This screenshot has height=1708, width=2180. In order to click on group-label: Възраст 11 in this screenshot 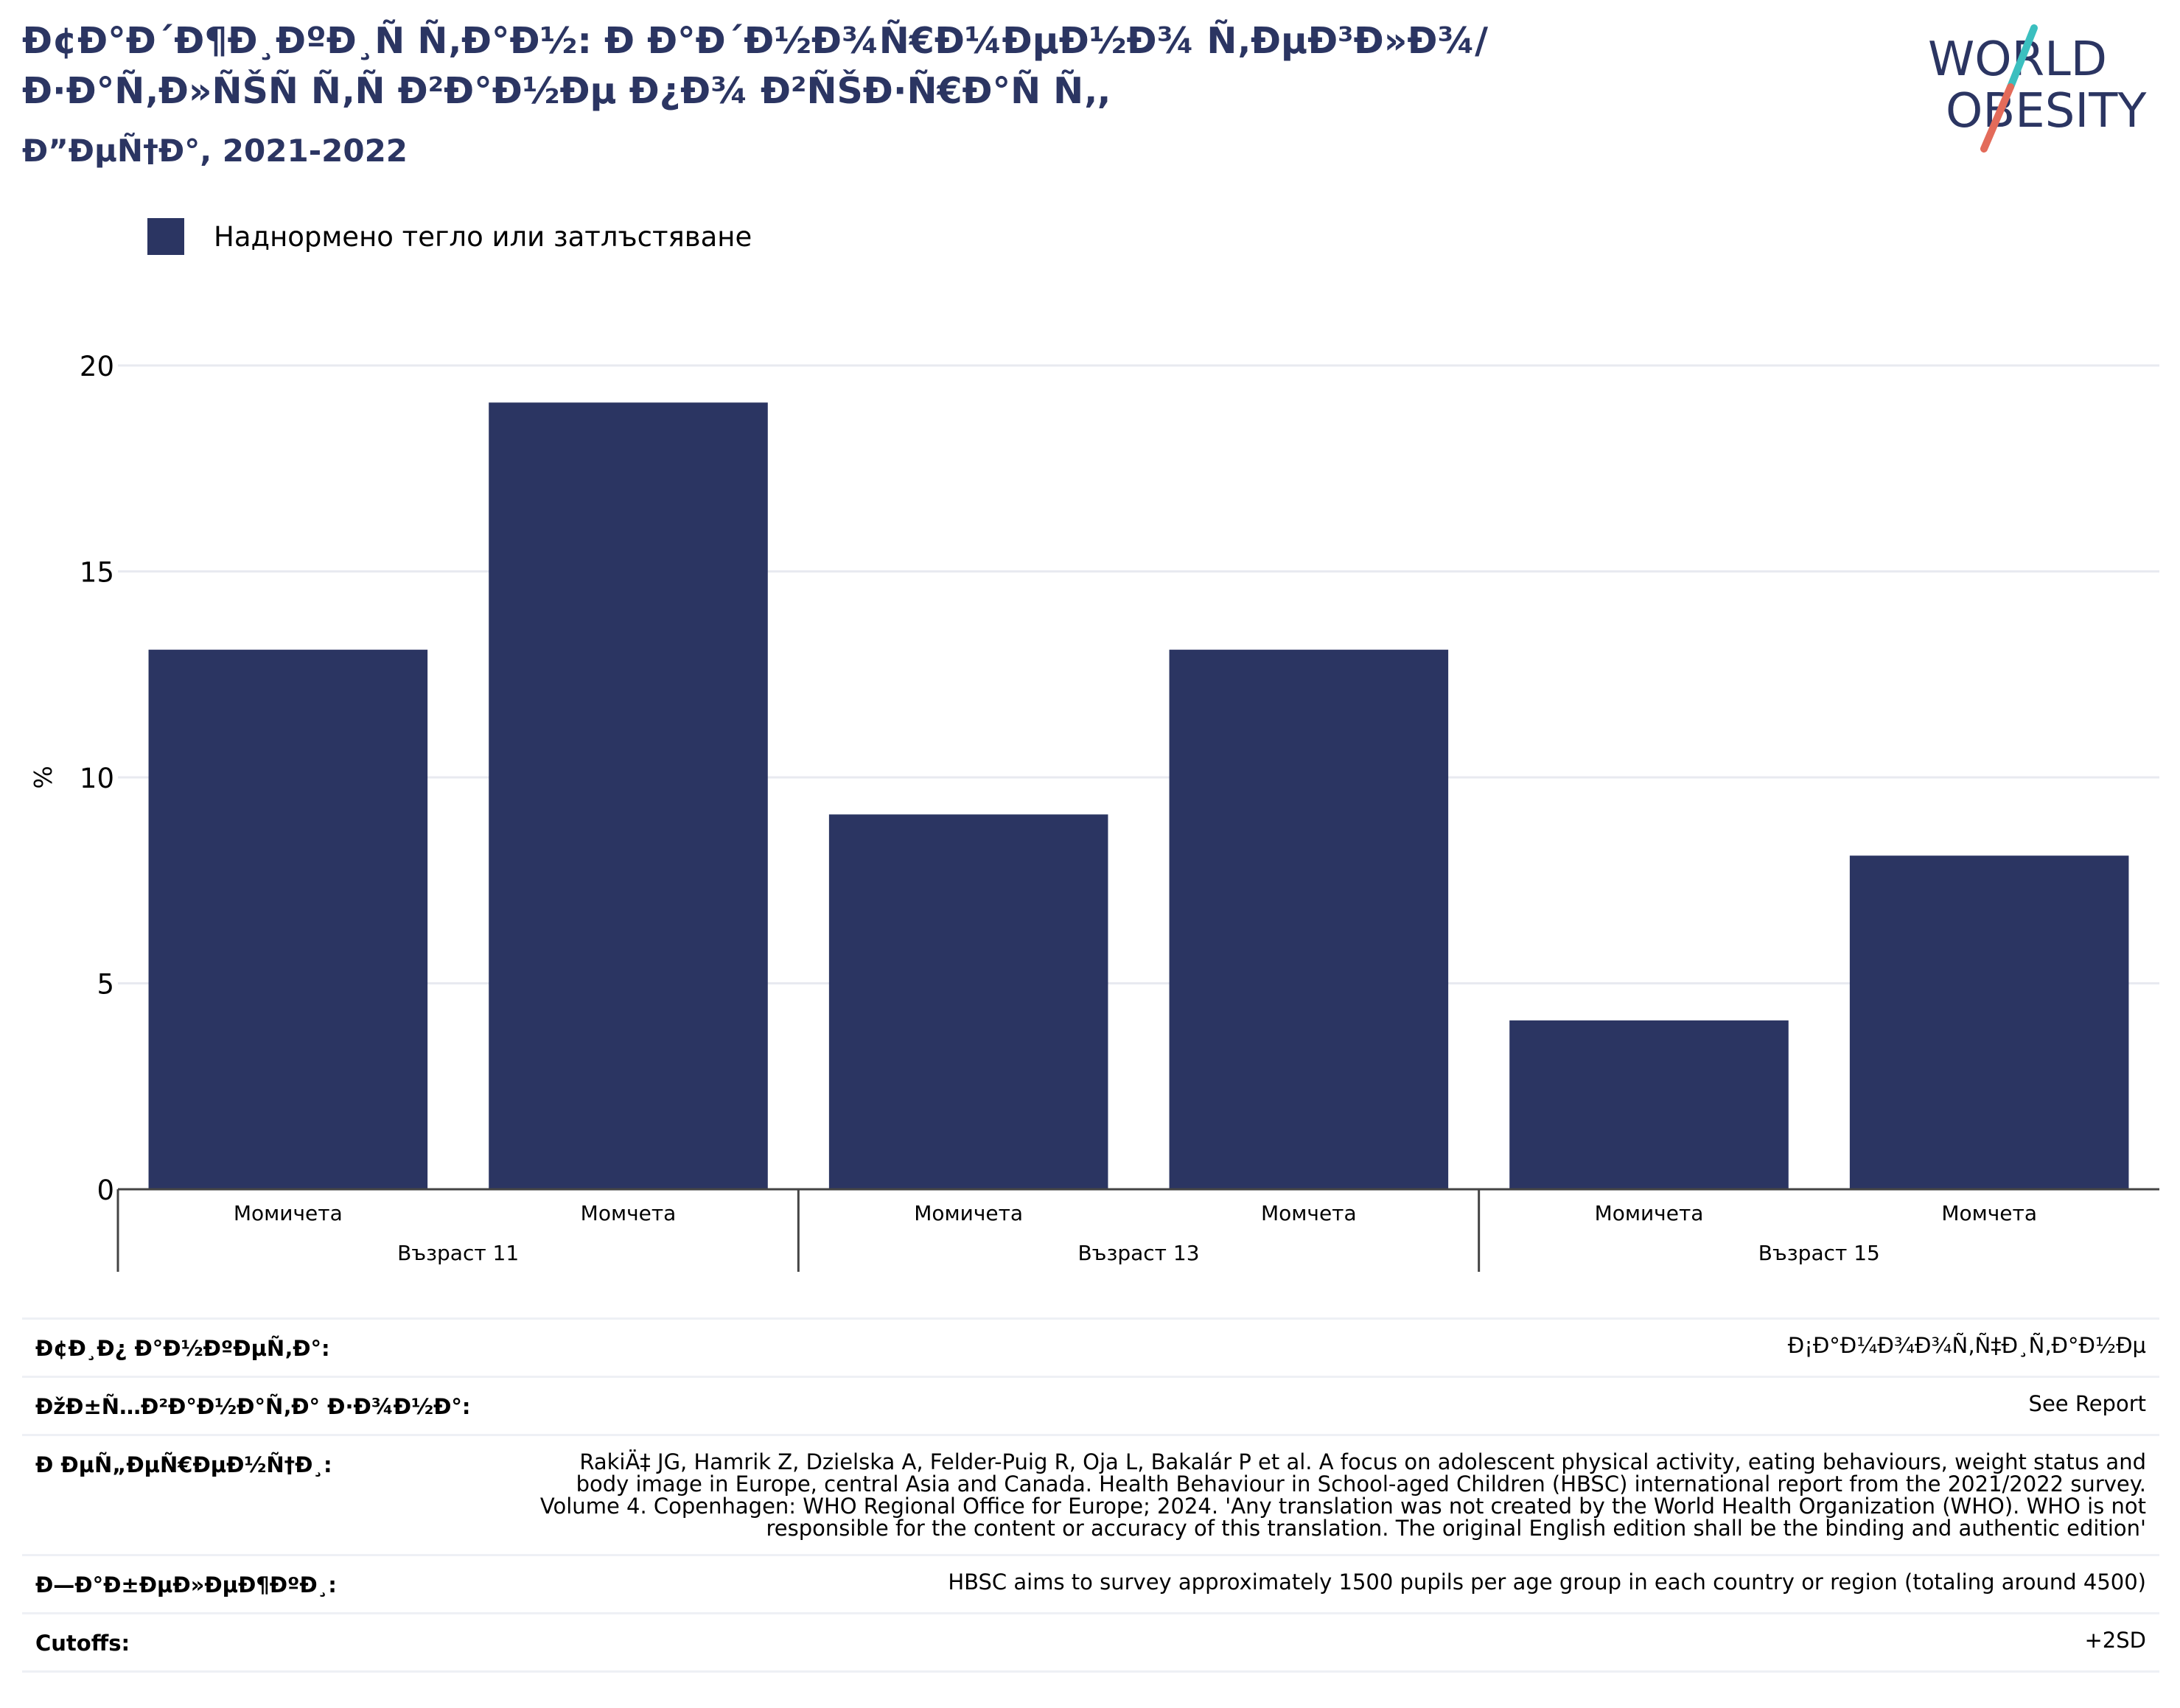, I will do `click(458, 1253)`.